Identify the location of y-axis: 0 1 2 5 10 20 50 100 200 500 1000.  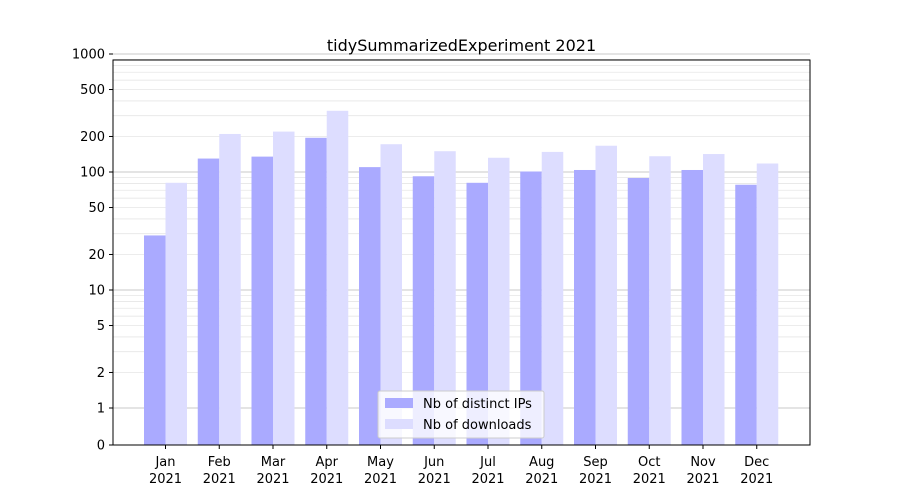
(92, 251).